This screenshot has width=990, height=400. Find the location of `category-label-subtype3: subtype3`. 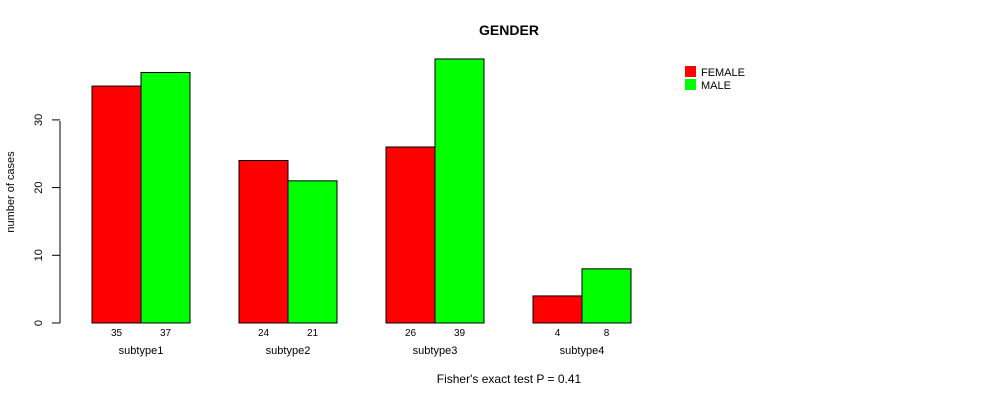

category-label-subtype3: subtype3 is located at coordinates (435, 351).